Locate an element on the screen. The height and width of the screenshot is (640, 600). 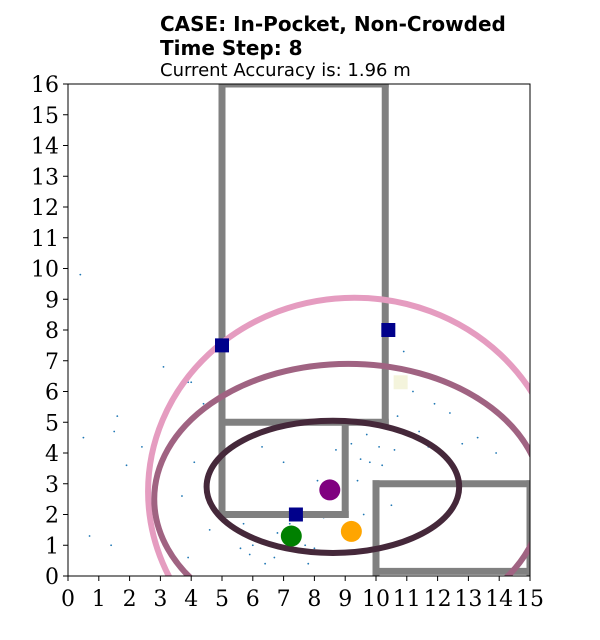
y-tick-label: 16 is located at coordinates (45, 85).